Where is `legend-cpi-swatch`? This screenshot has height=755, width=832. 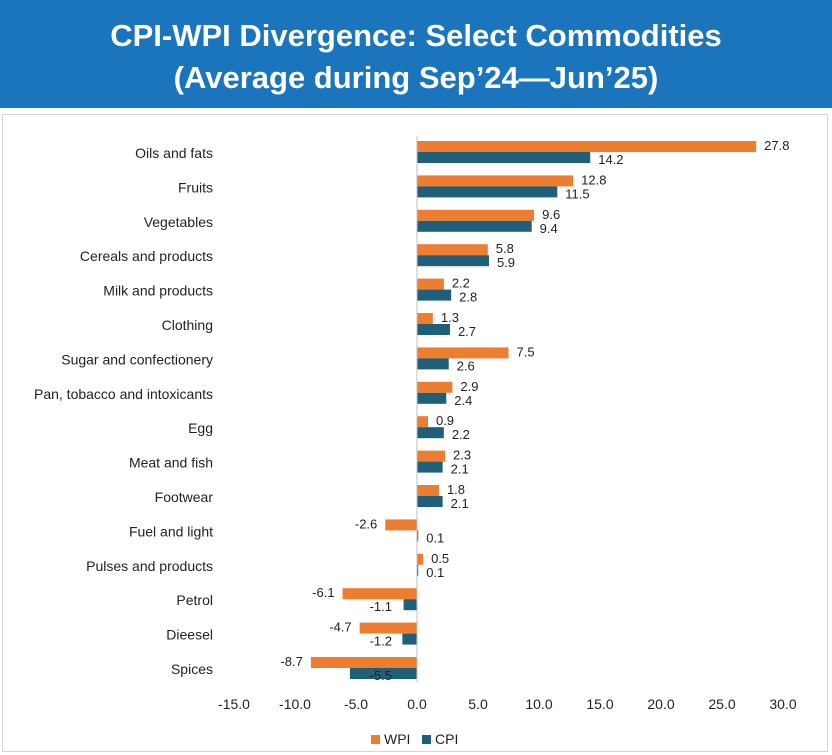
legend-cpi-swatch is located at coordinates (426, 739).